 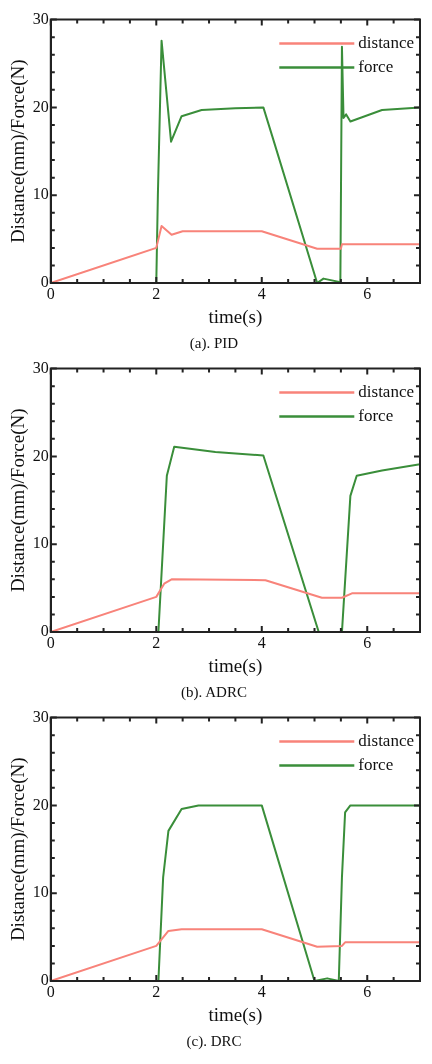 I want to click on text: (c). DRC, so click(x=214, y=1041).